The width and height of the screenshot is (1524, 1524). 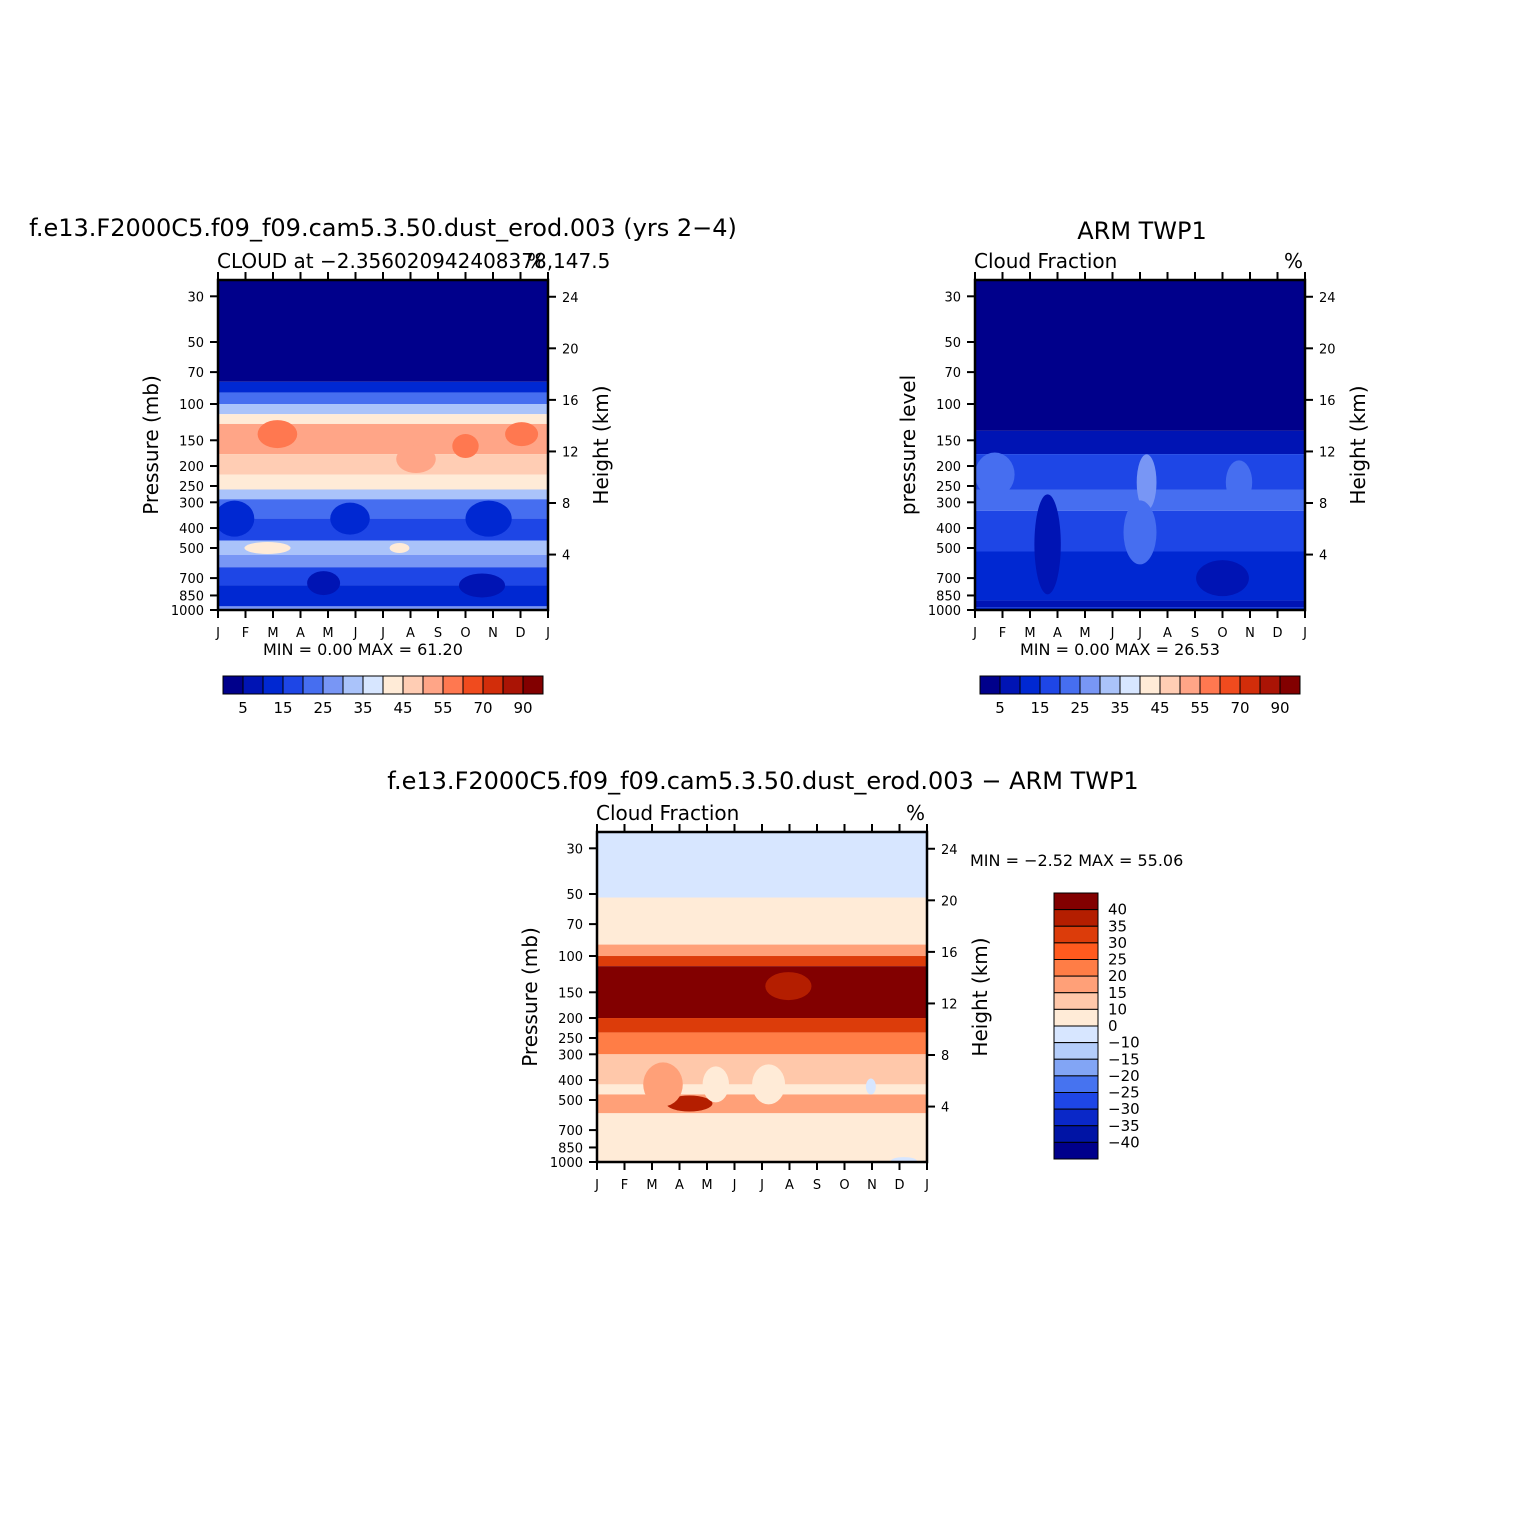 What do you see at coordinates (1195, 633) in the screenshot?
I see `x-tick-label: S` at bounding box center [1195, 633].